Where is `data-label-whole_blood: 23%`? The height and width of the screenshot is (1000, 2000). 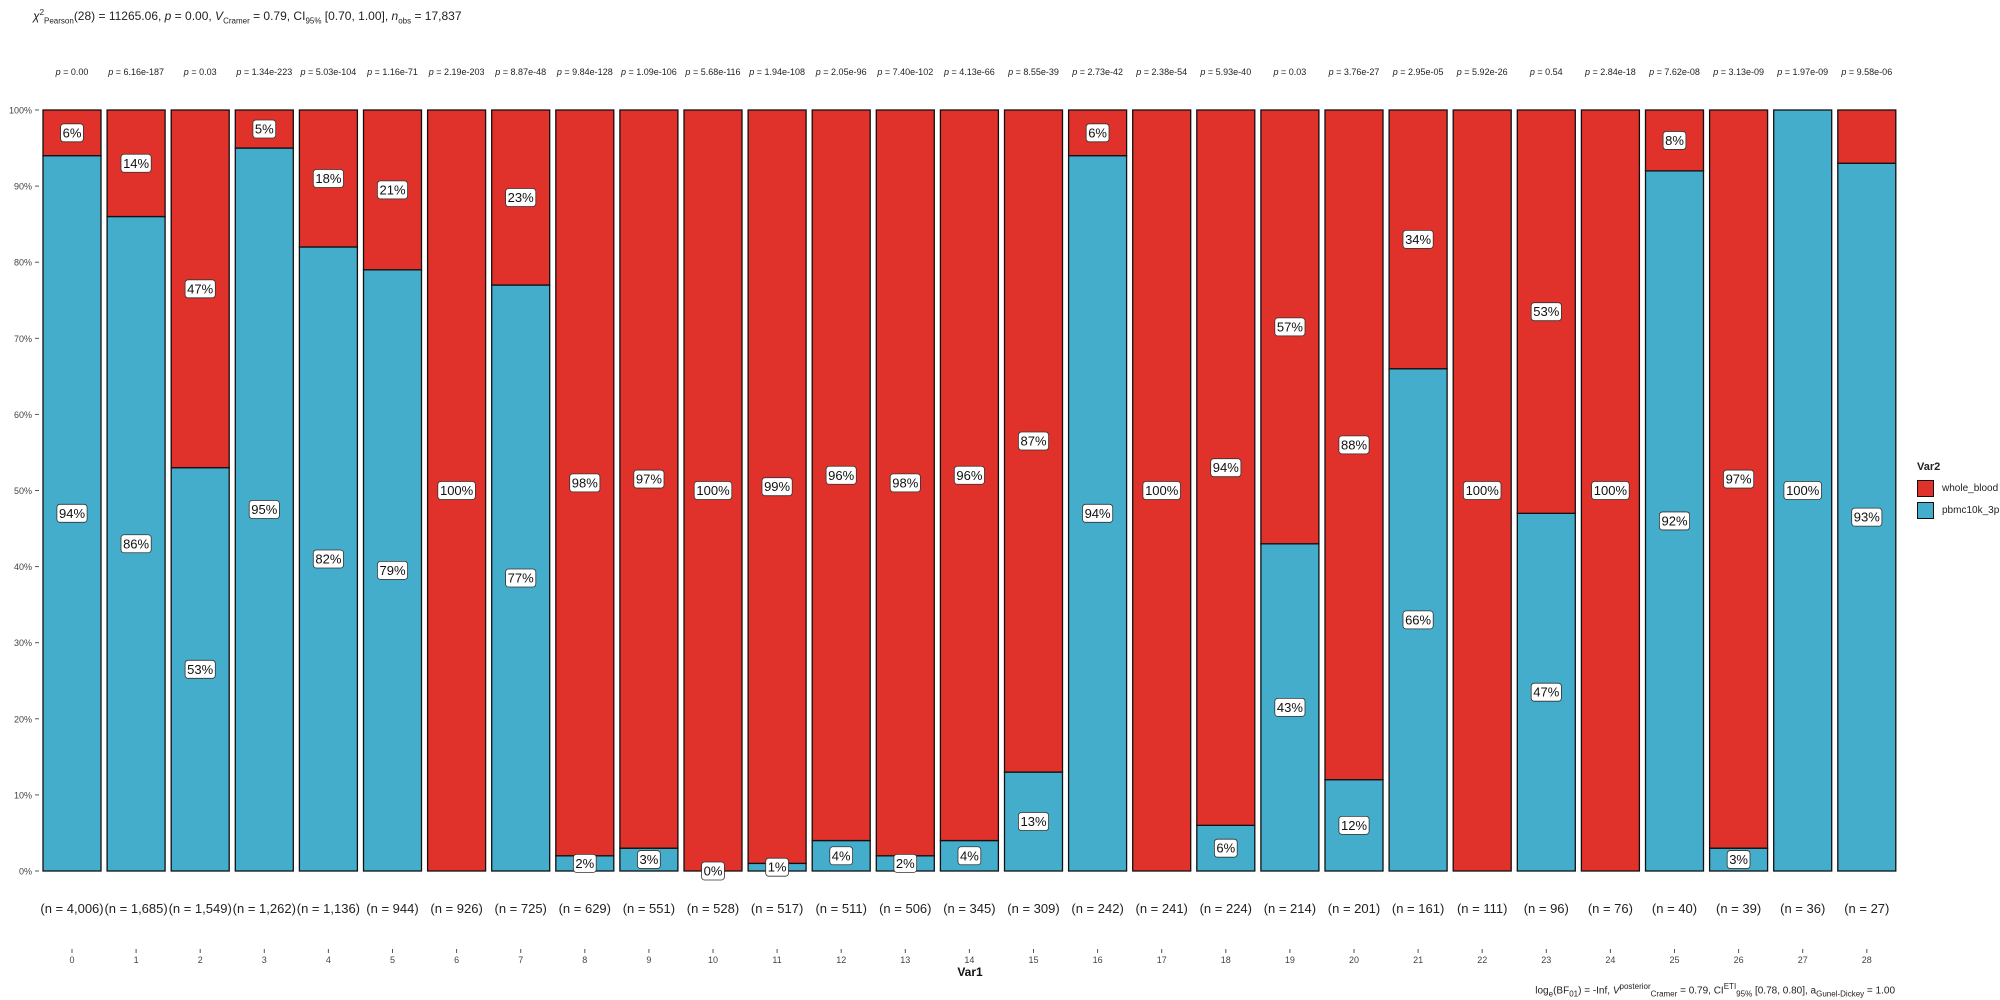 data-label-whole_blood: 23% is located at coordinates (521, 197).